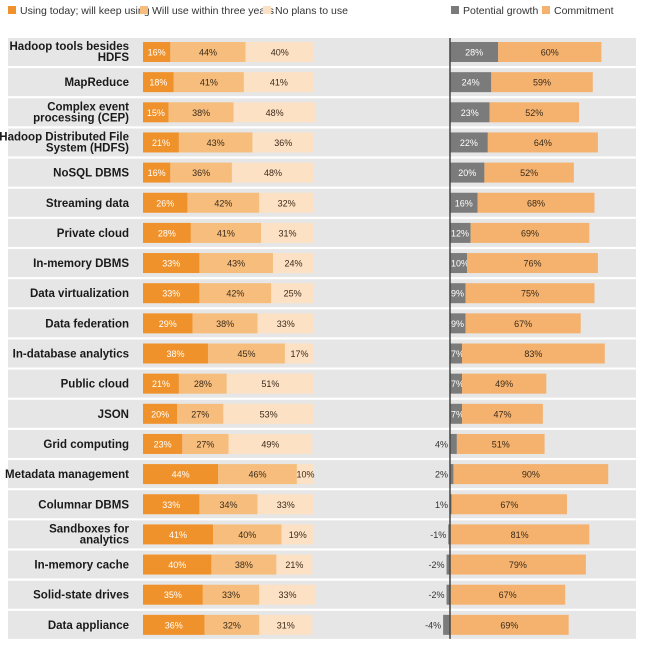  I want to click on value-label-using-today-will-keep-using-hadoop-distributed-file-system-hdfs: 21%, so click(161, 143).